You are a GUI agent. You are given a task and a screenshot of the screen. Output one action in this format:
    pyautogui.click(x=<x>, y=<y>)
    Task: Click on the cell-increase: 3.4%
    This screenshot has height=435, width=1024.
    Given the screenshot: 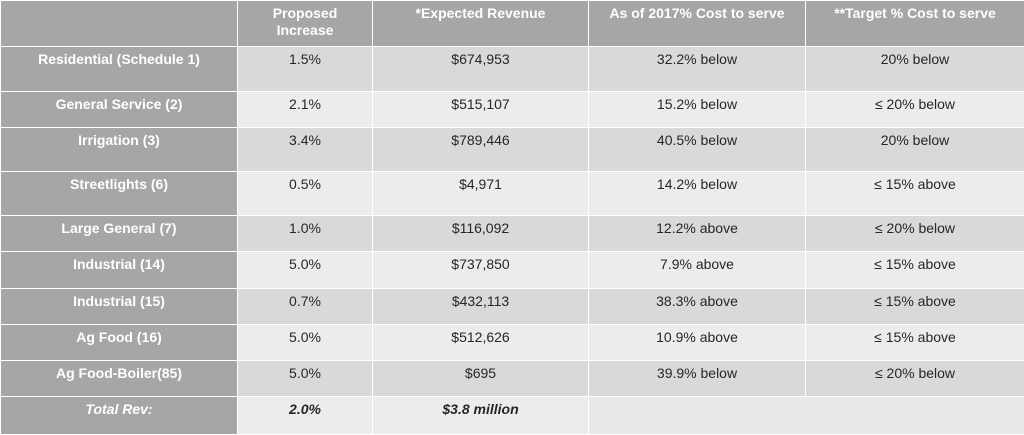 What is the action you would take?
    pyautogui.click(x=305, y=149)
    